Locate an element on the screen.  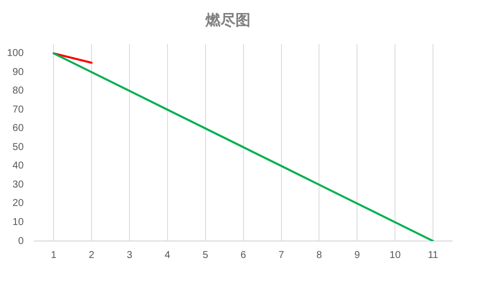
y-tick-label: 10 is located at coordinates (18, 222).